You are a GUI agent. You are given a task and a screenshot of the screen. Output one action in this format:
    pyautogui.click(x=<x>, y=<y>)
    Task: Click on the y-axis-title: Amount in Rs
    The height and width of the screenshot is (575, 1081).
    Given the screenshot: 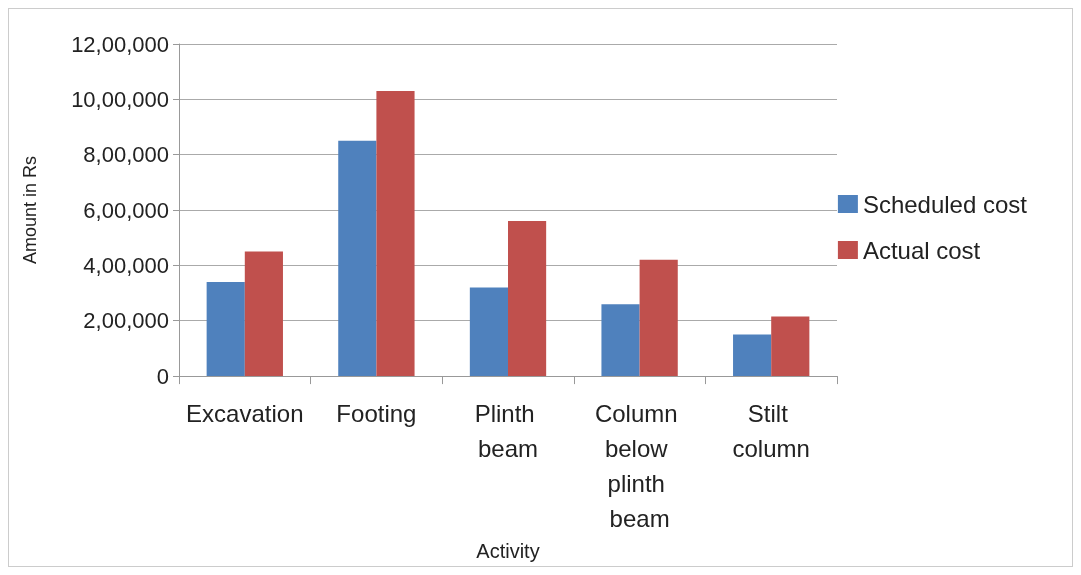 What is the action you would take?
    pyautogui.click(x=30, y=210)
    